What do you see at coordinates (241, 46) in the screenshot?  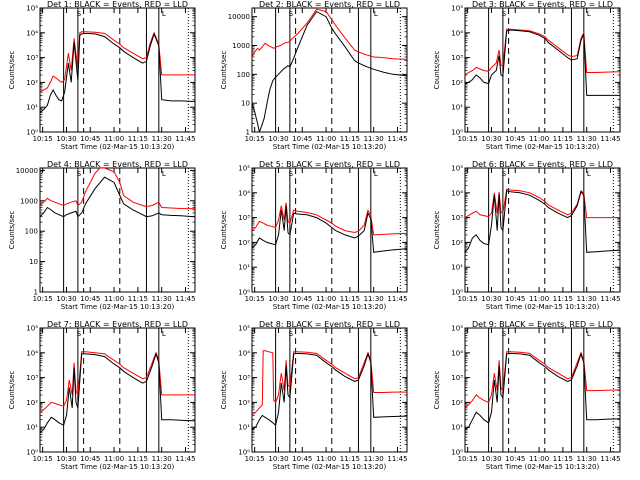 I see `y-tick-label: 1000` at bounding box center [241, 46].